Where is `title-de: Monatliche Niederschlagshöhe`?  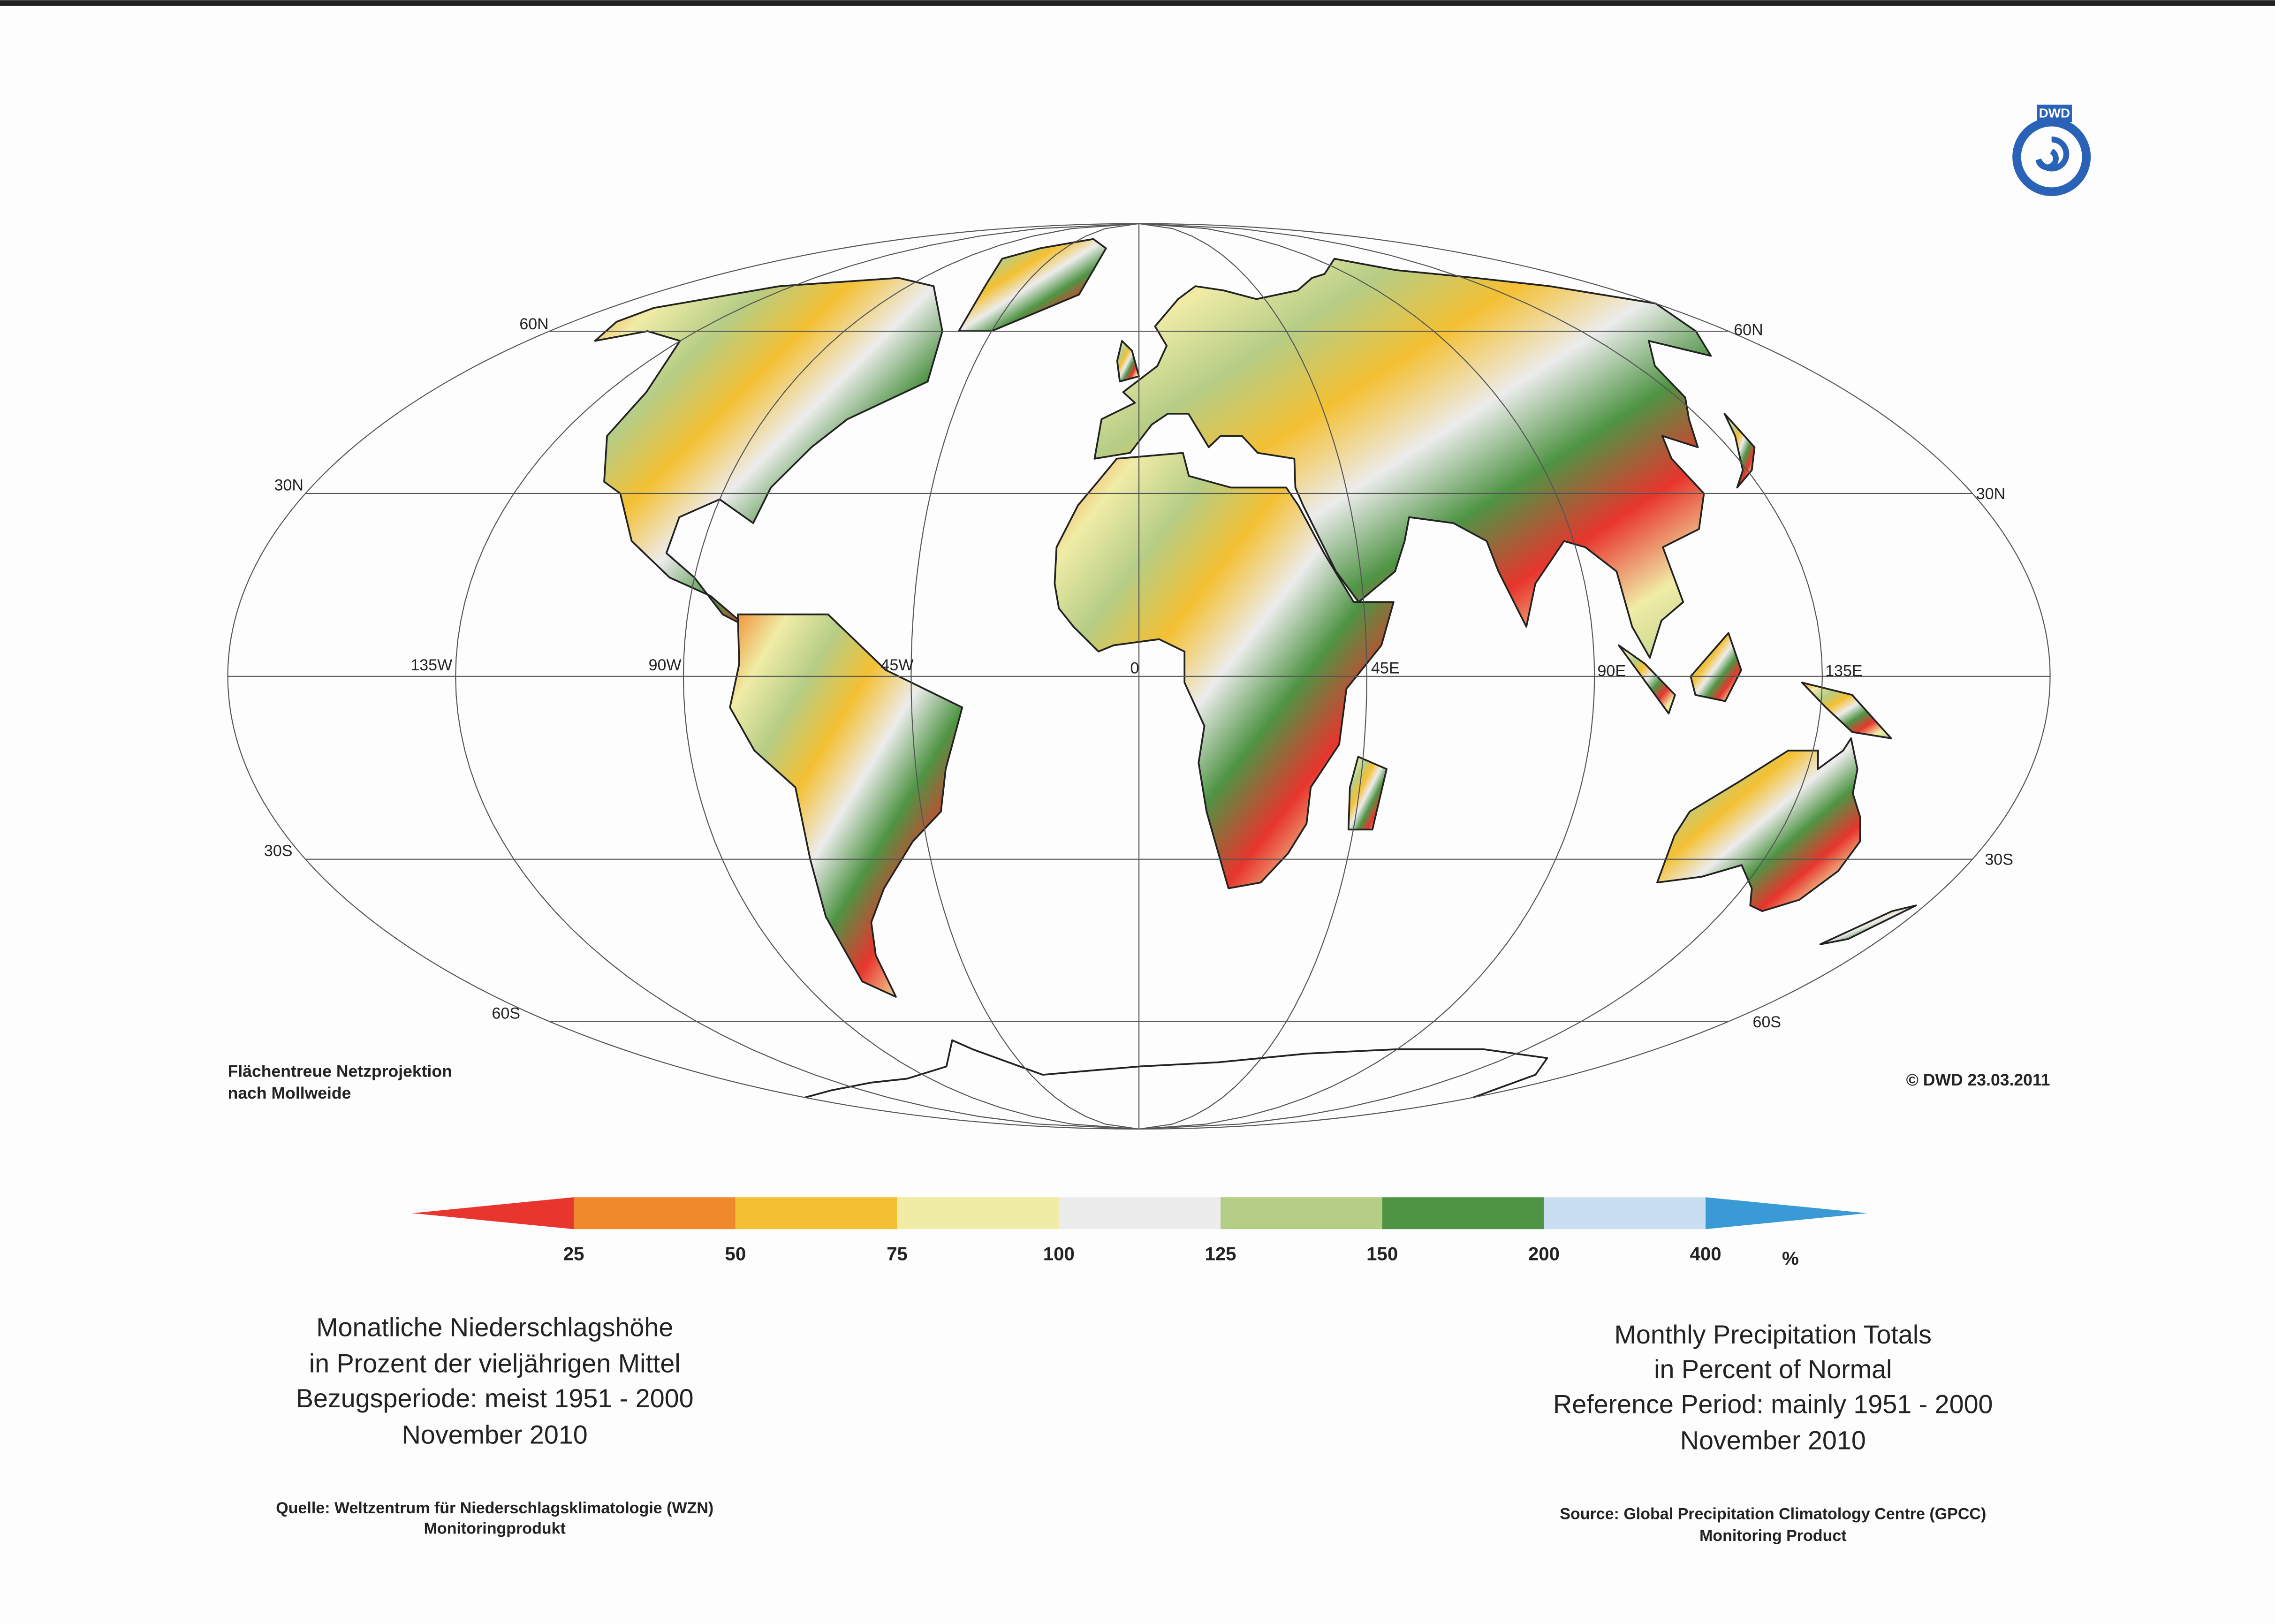 title-de: Monatliche Niederschlagshöhe is located at coordinates (494, 1327).